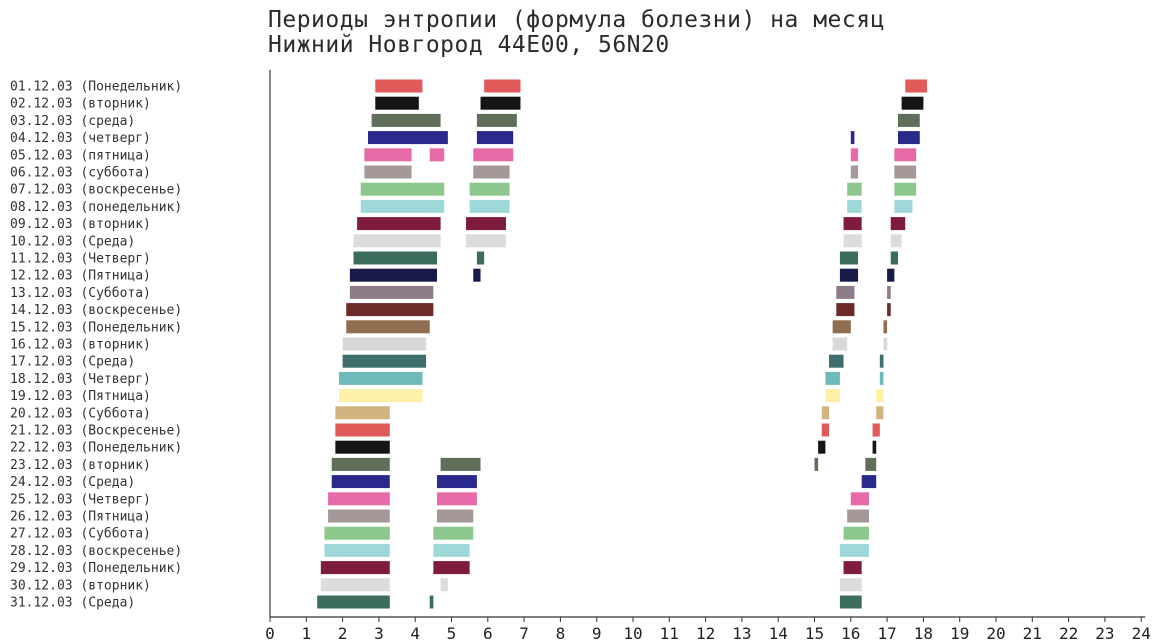 The height and width of the screenshot is (643, 1172). What do you see at coordinates (488, 633) in the screenshot?
I see `x-tick-label: 6` at bounding box center [488, 633].